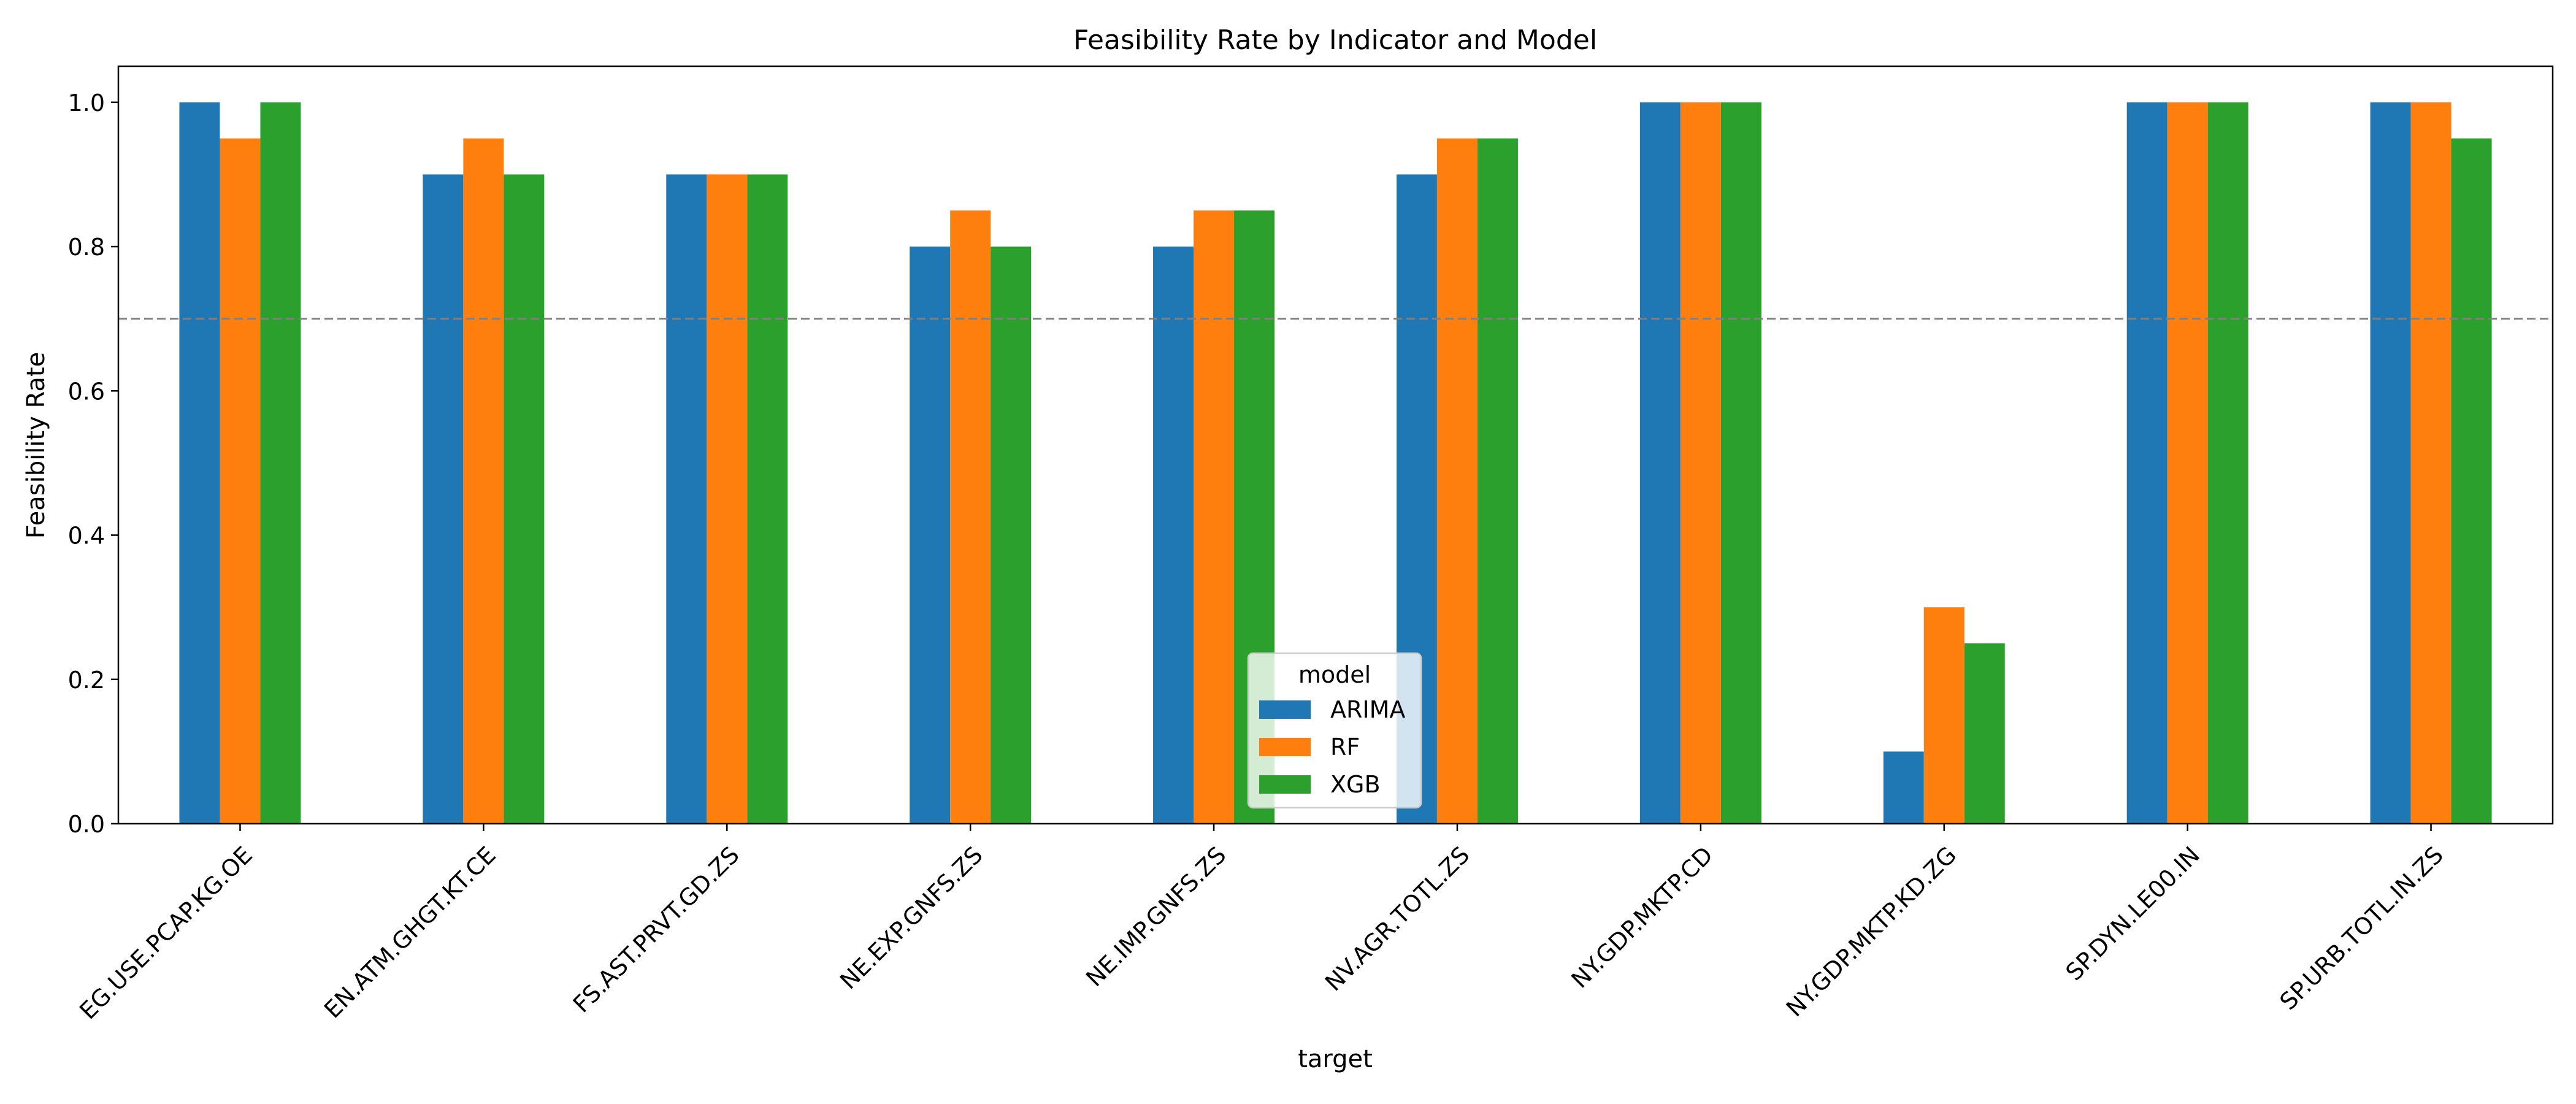 The width and height of the screenshot is (2576, 1104). Describe the element at coordinates (656, 929) in the screenshot. I see `x-tick-label-2: FS.AST.PRVT.GD.ZS` at that location.